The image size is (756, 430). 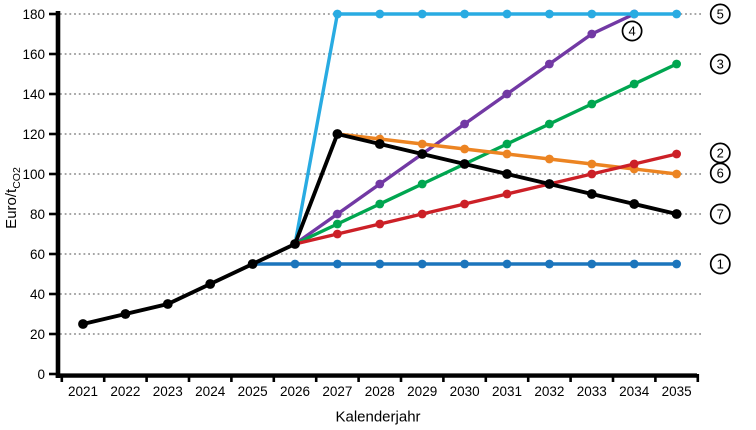 I want to click on series-7-black-marker-2021, so click(x=83, y=324).